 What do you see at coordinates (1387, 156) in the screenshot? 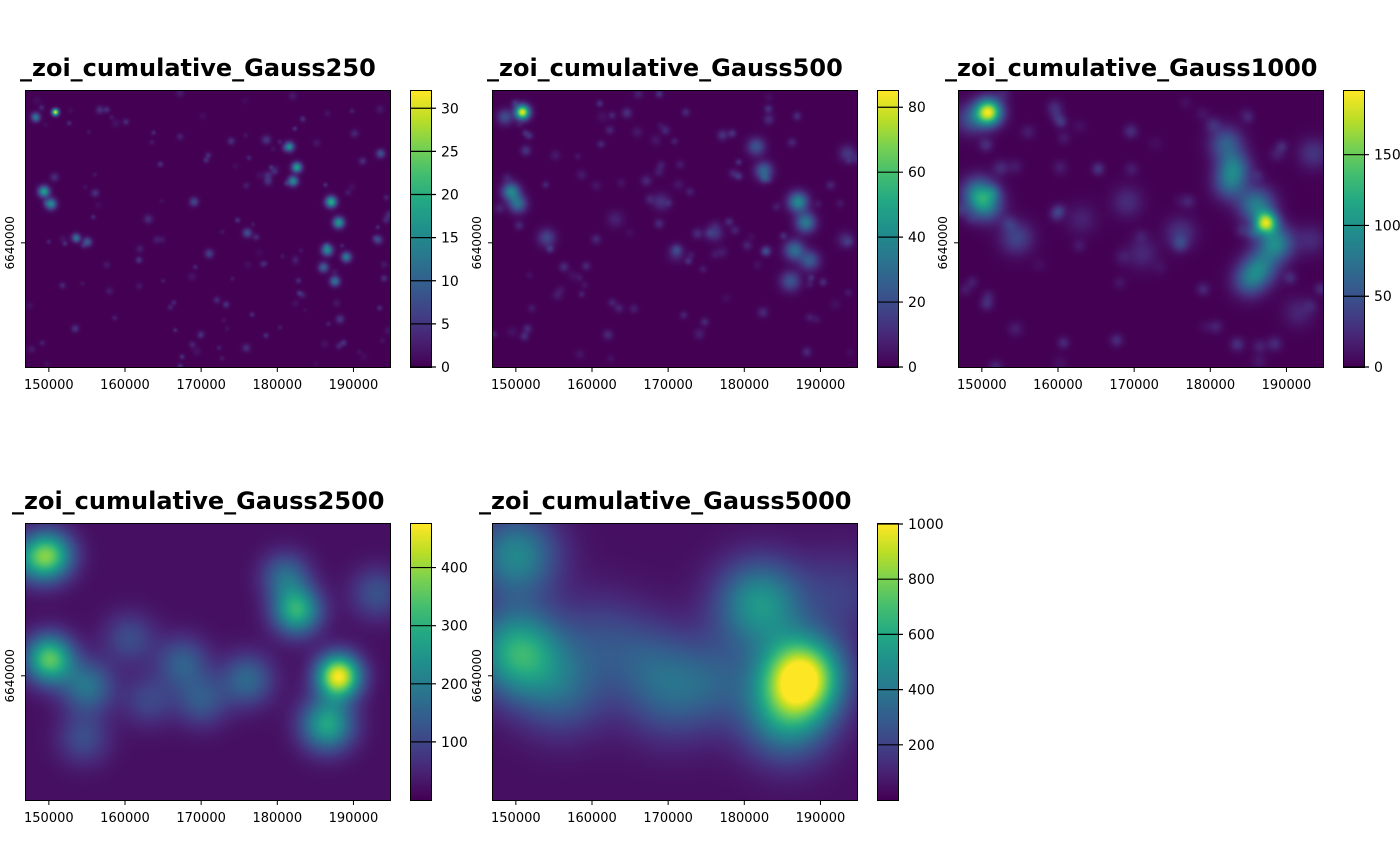
I see `legend-tick-label: 150` at bounding box center [1387, 156].